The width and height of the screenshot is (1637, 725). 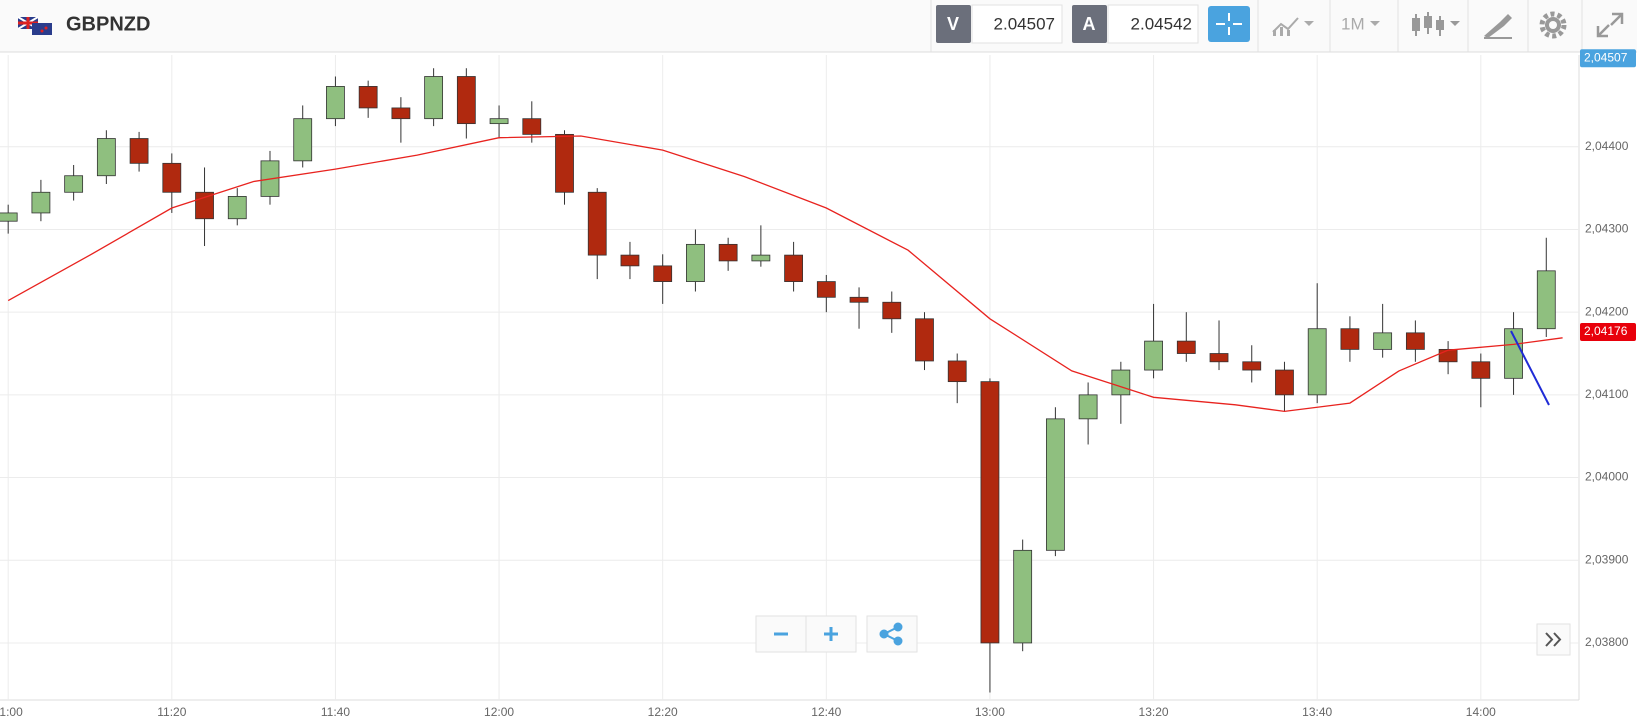 I want to click on x-tick-label: 11:00, so click(x=11, y=712).